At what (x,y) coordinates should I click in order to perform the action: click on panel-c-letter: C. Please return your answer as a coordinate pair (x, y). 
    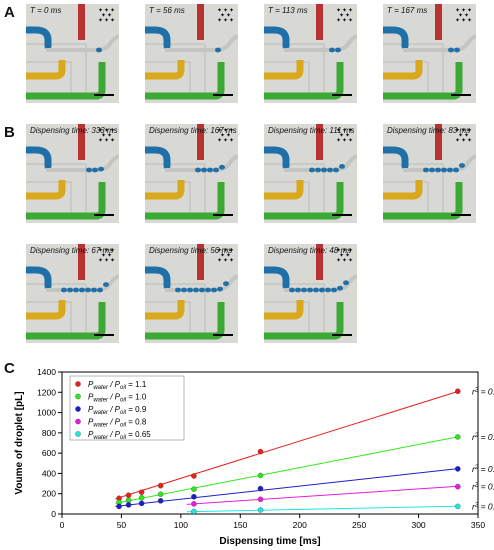
    Looking at the image, I should click on (9, 368).